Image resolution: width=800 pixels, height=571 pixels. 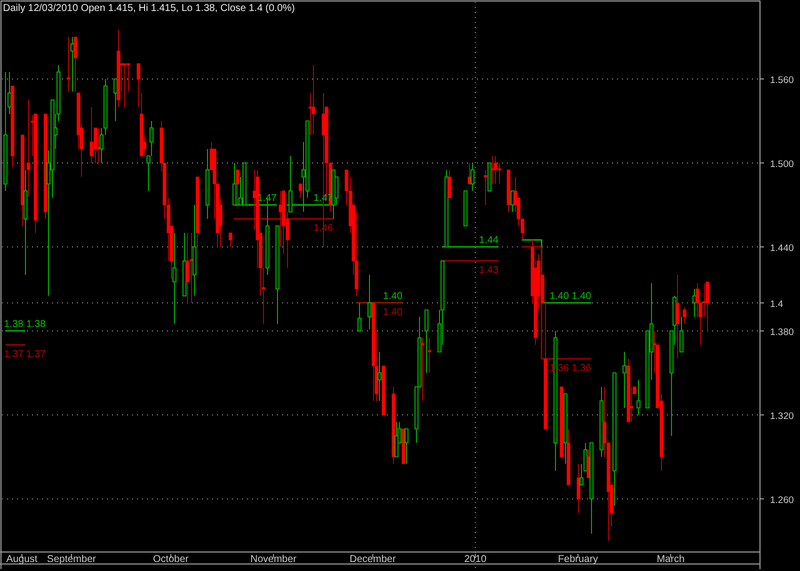 I want to click on data-label: 1.44, so click(x=489, y=240).